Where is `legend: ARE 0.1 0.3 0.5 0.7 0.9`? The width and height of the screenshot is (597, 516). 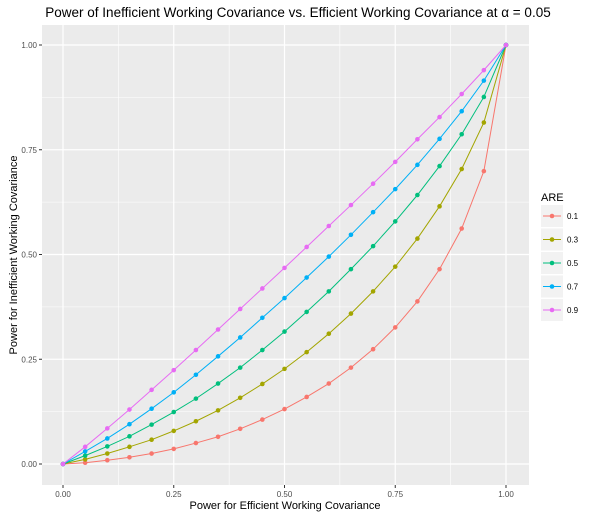 legend: ARE 0.1 0.3 0.5 0.7 0.9 is located at coordinates (560, 256).